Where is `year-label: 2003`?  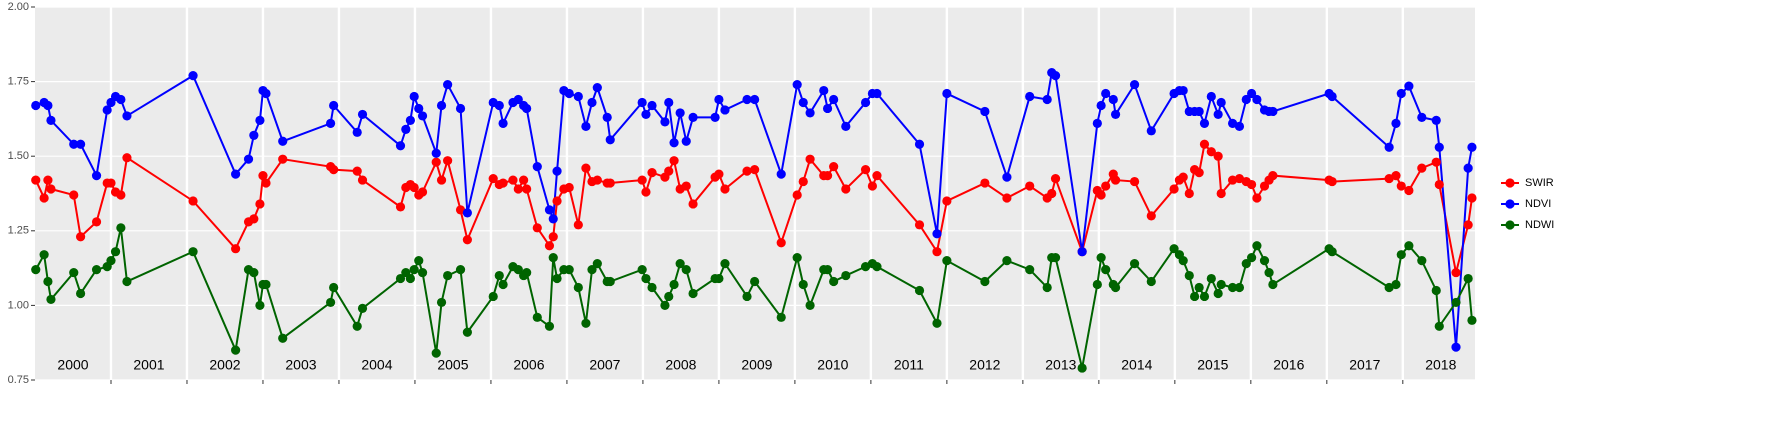 year-label: 2003 is located at coordinates (300, 365).